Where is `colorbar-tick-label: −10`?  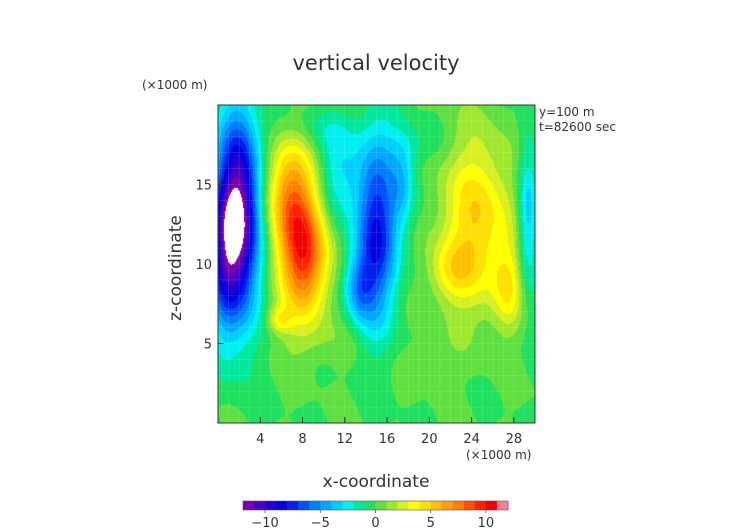 colorbar-tick-label: −10 is located at coordinates (264, 523).